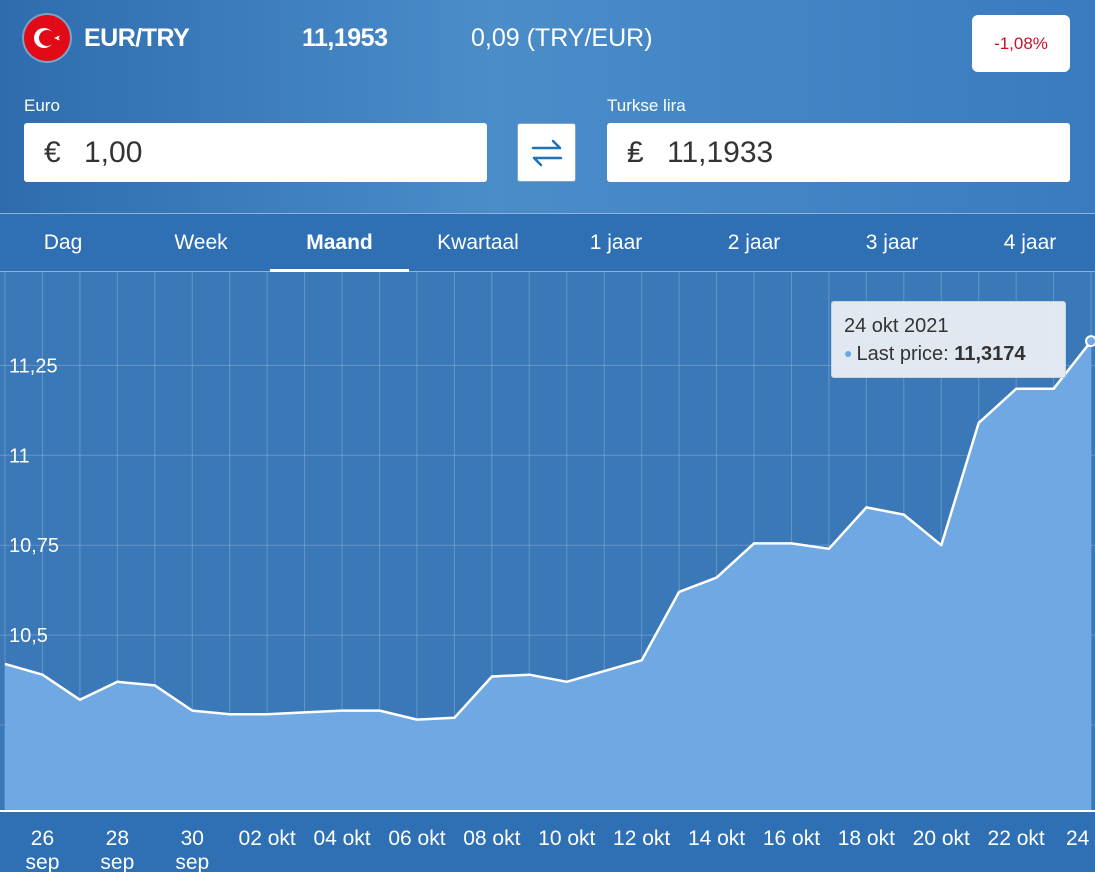 The image size is (1095, 872). I want to click on highlighted-data-point, so click(1090, 341).